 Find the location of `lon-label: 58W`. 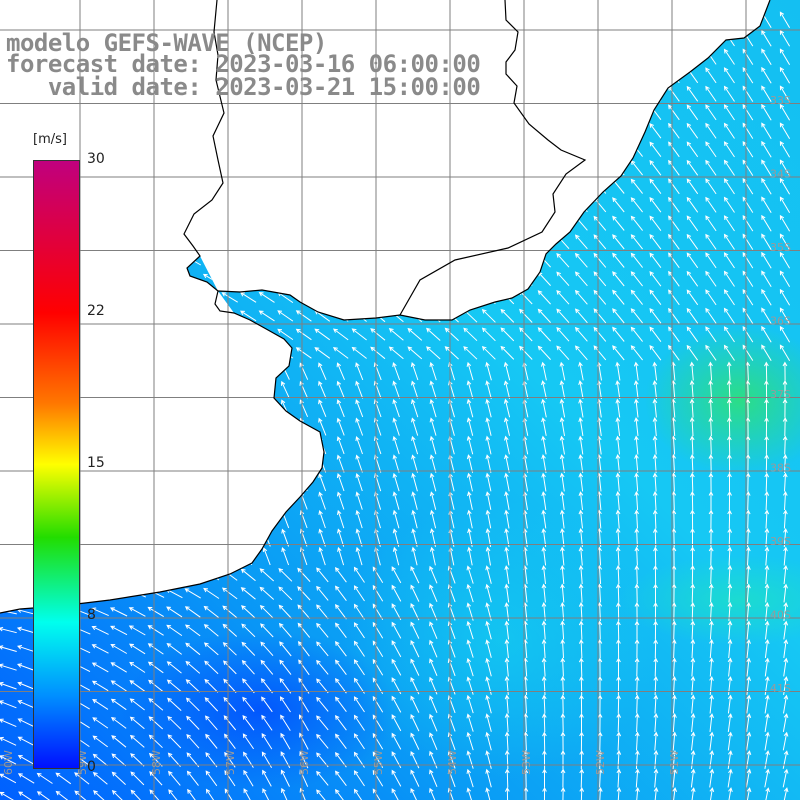

lon-label: 58W is located at coordinates (156, 762).